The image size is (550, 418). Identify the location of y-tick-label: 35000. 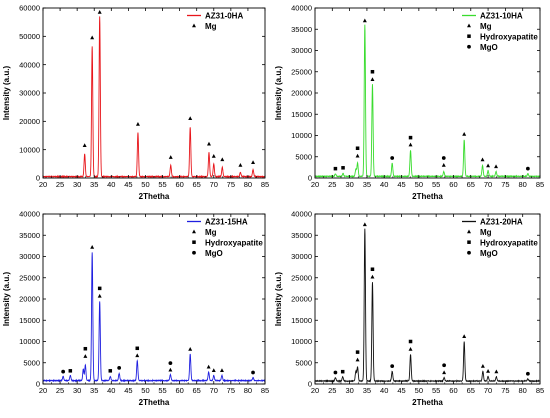
(301, 29).